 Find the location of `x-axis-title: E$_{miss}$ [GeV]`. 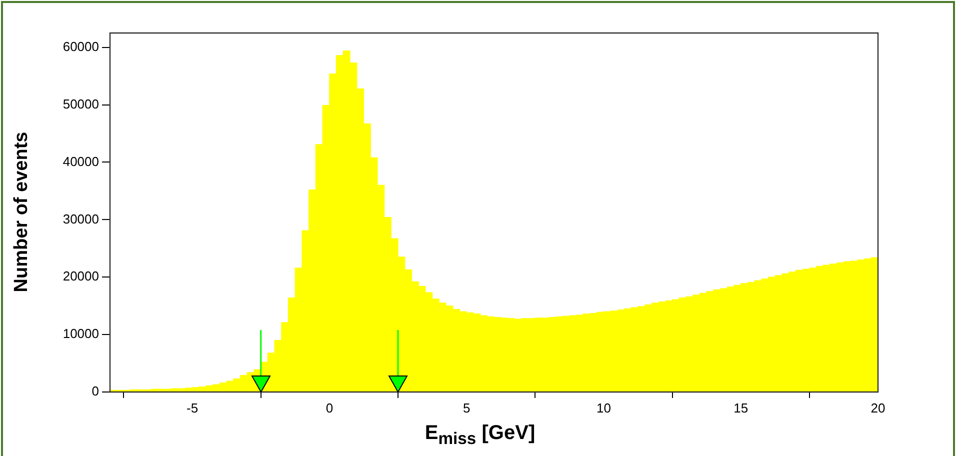

x-axis-title: E$_{miss}$ [GeV] is located at coordinates (480, 435).